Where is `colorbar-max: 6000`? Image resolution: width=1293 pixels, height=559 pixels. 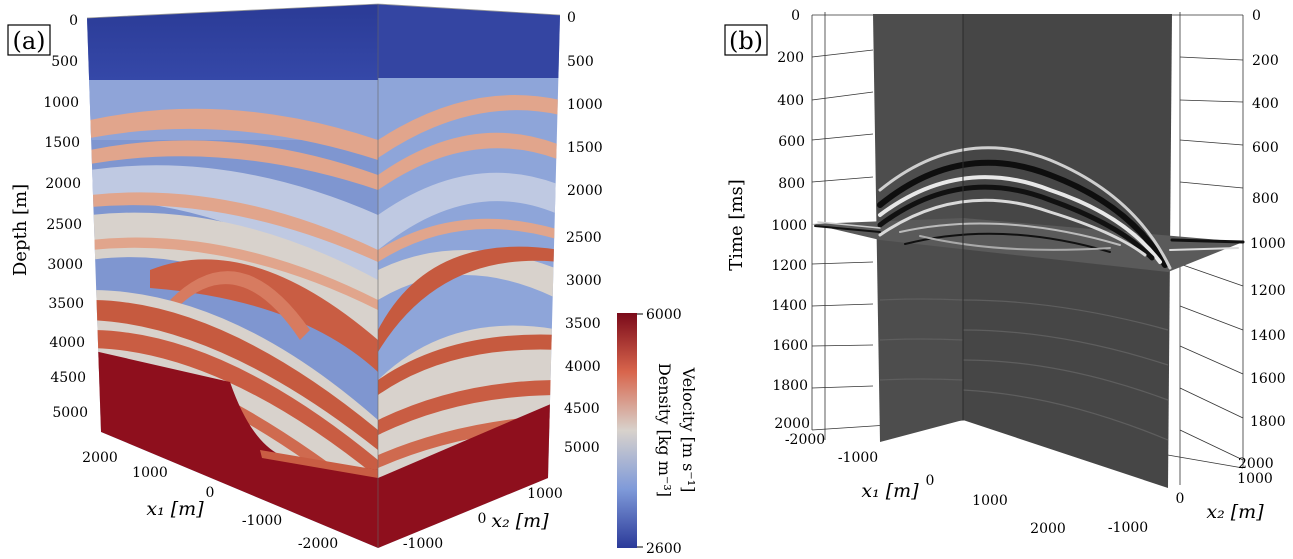
colorbar-max: 6000 is located at coordinates (664, 315).